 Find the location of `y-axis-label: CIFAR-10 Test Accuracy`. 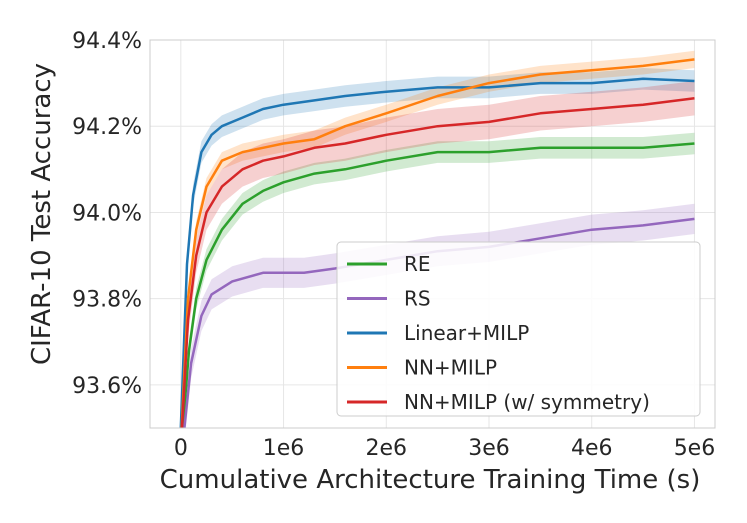

y-axis-label: CIFAR-10 Test Accuracy is located at coordinates (42, 214).